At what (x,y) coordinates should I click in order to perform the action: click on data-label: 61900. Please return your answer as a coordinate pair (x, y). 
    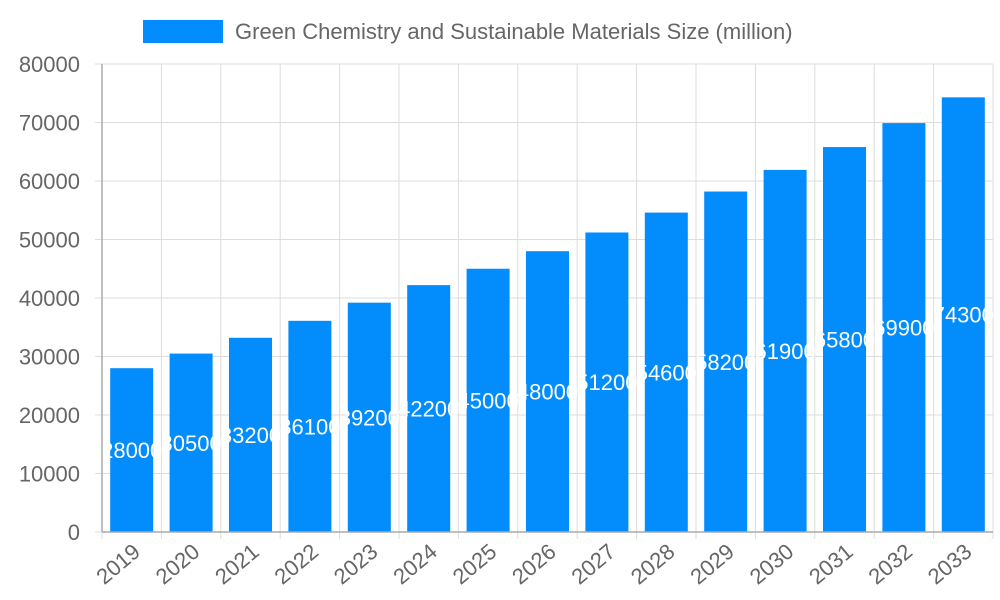
    Looking at the image, I should click on (785, 351).